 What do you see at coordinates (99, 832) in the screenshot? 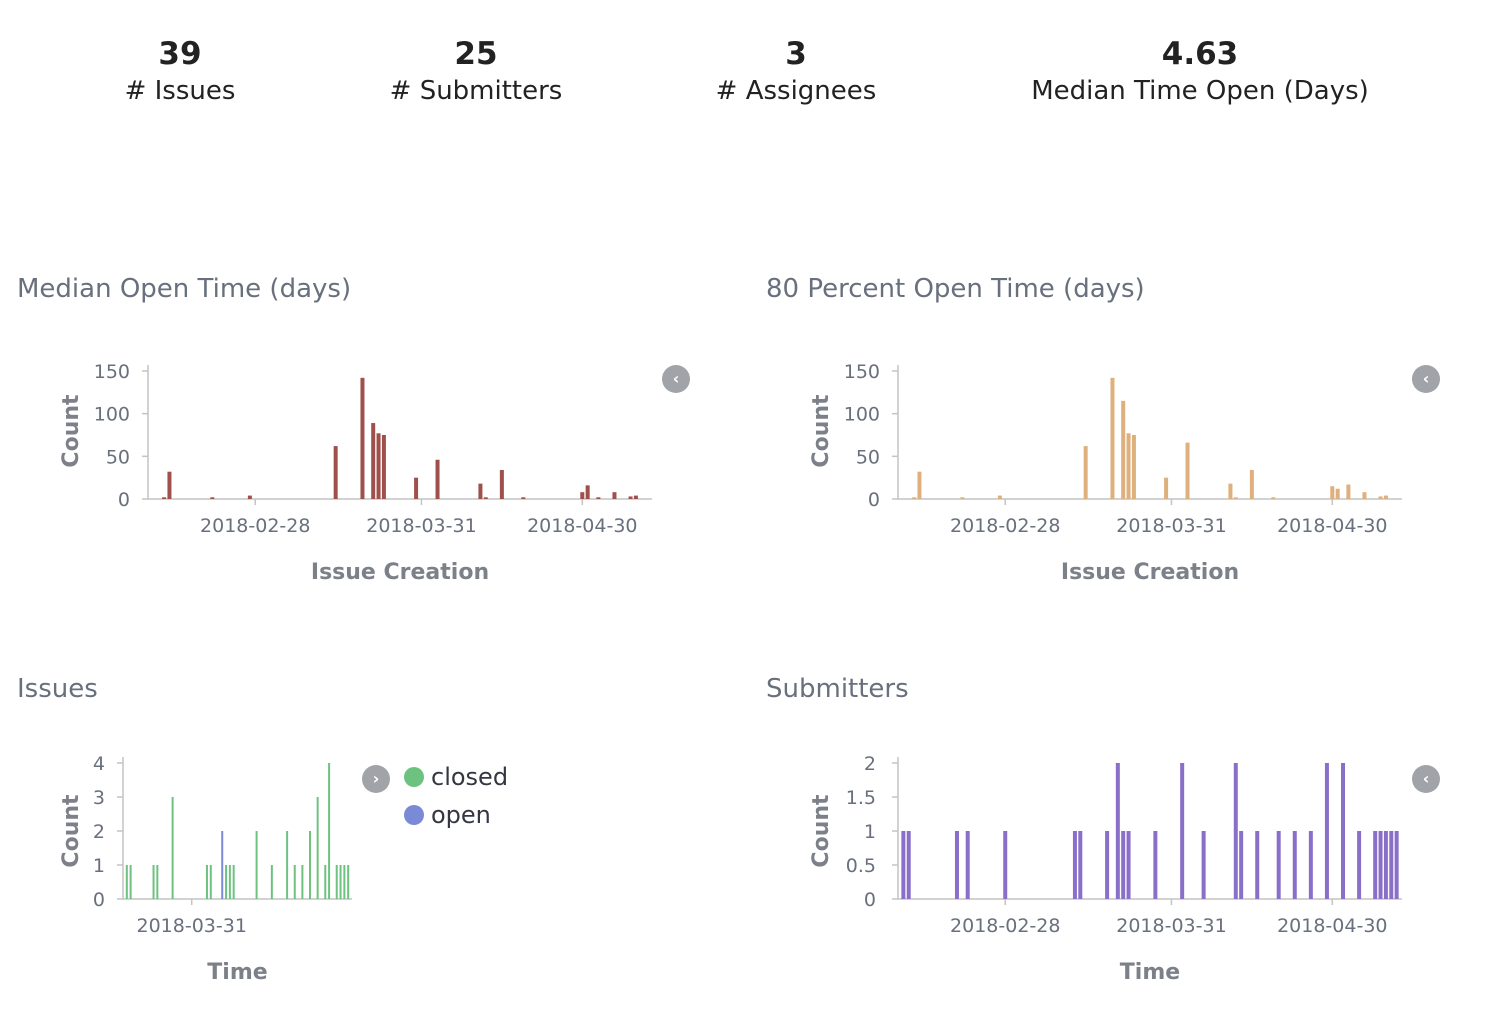
I see `y-tick-label: 2` at bounding box center [99, 832].